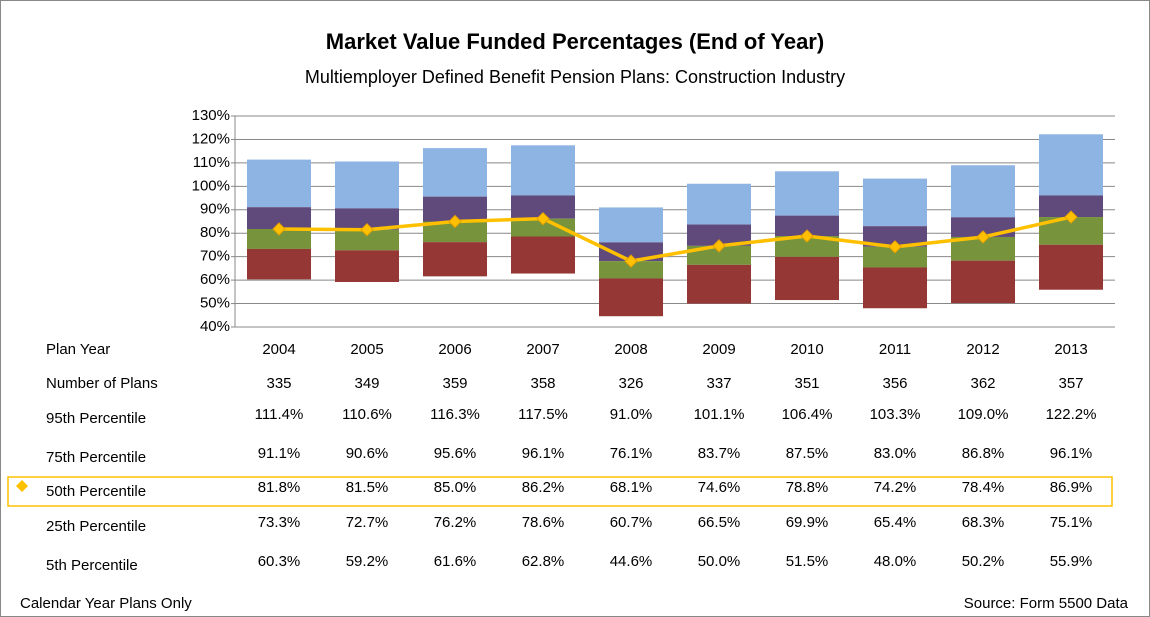 The height and width of the screenshot is (617, 1150). I want to click on footnote: Calendar Year Plans Only, so click(106, 603).